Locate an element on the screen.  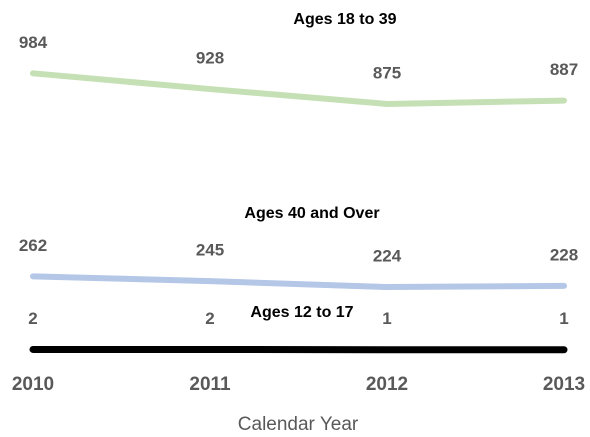
data-label: 262 is located at coordinates (33, 245).